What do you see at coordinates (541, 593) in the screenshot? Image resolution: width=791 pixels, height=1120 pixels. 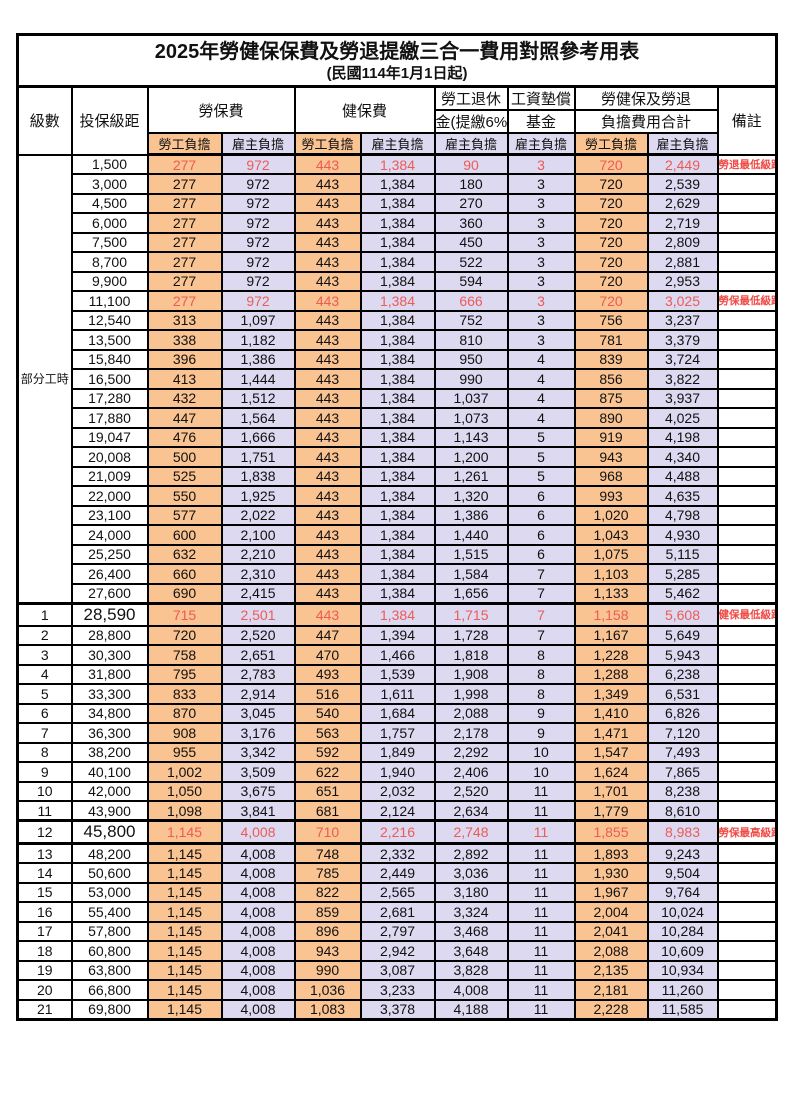 I see `wage-fund-employer-cell: 7` at bounding box center [541, 593].